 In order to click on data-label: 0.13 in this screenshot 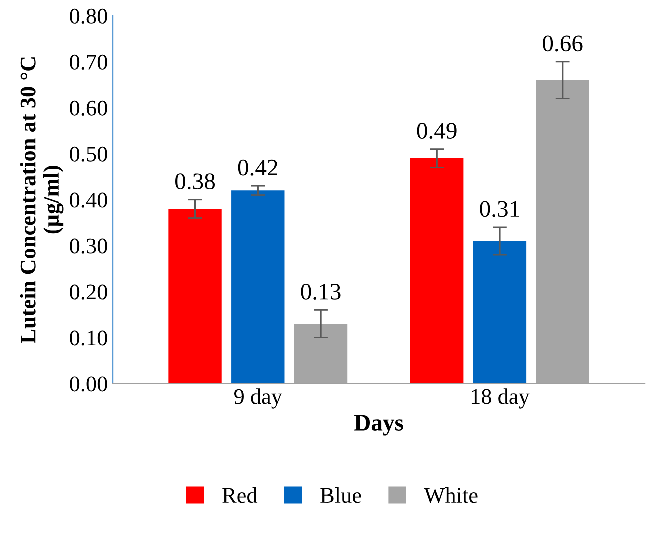, I will do `click(321, 292)`.